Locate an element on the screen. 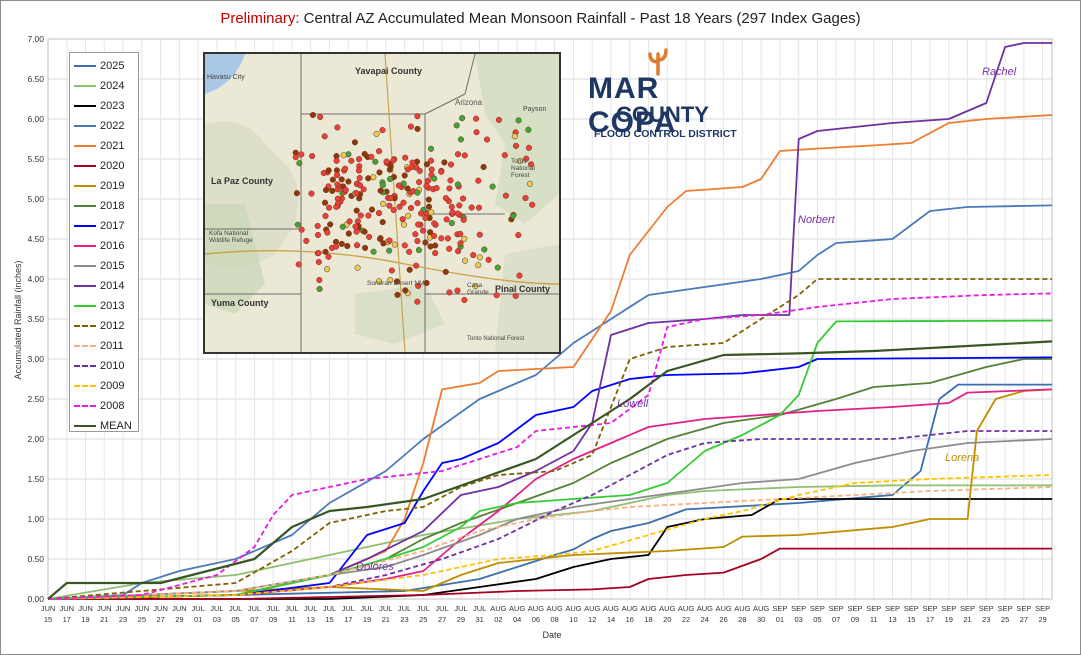  x-tick-day: 18 is located at coordinates (648, 619).